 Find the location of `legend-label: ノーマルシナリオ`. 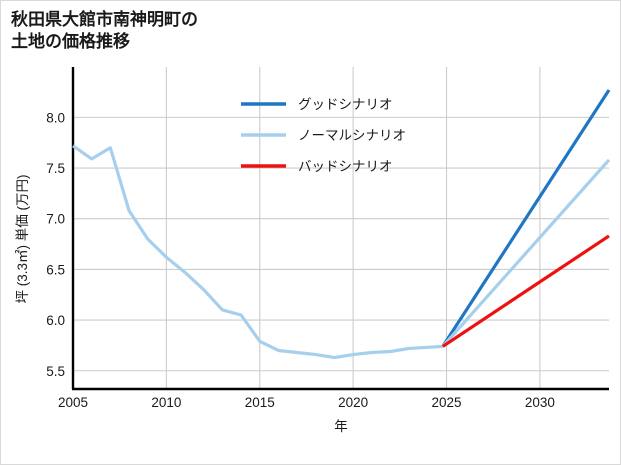

legend-label: ノーマルシナリオ is located at coordinates (352, 135).